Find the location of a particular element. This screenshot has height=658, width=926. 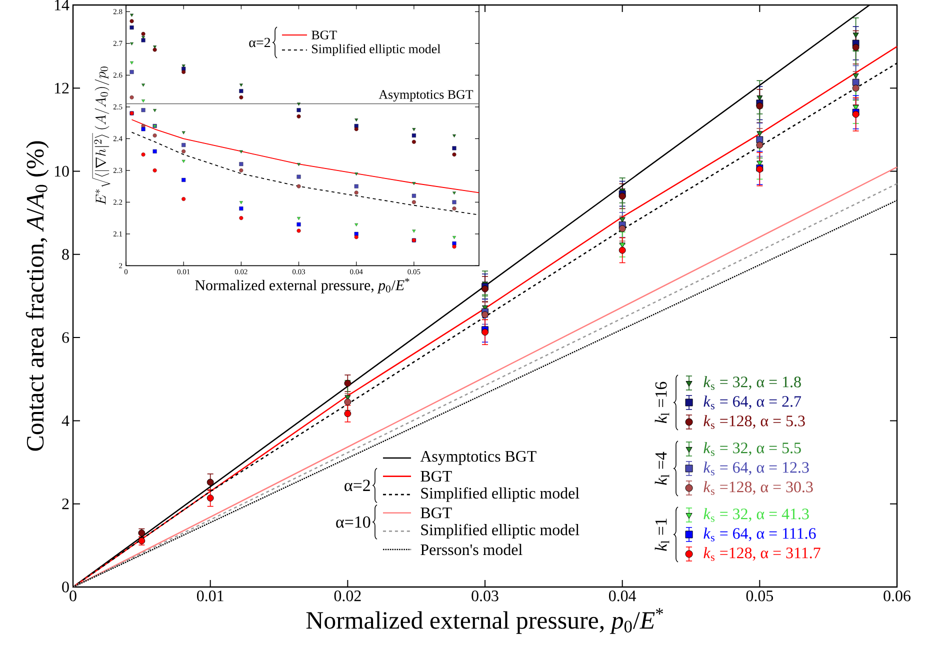

legend-label: k$_{s}$ = 64, α = 111.6 is located at coordinates (760, 535).